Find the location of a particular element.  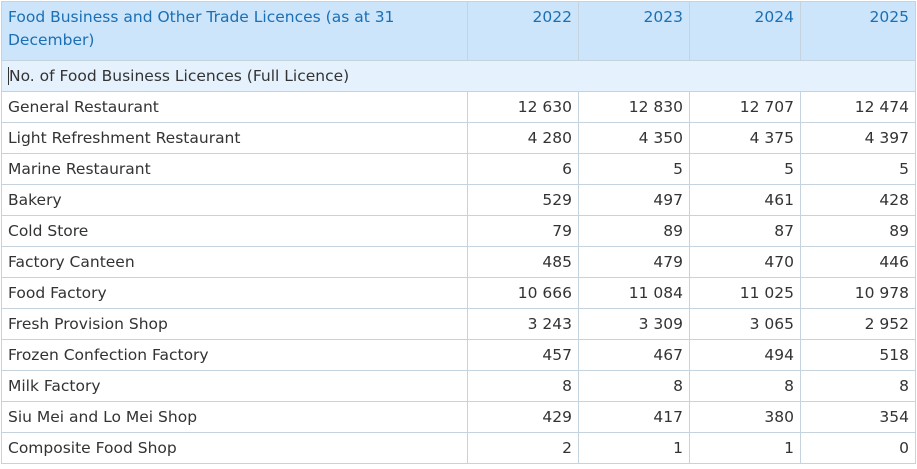

value-cell-2023: 1 is located at coordinates (634, 448).